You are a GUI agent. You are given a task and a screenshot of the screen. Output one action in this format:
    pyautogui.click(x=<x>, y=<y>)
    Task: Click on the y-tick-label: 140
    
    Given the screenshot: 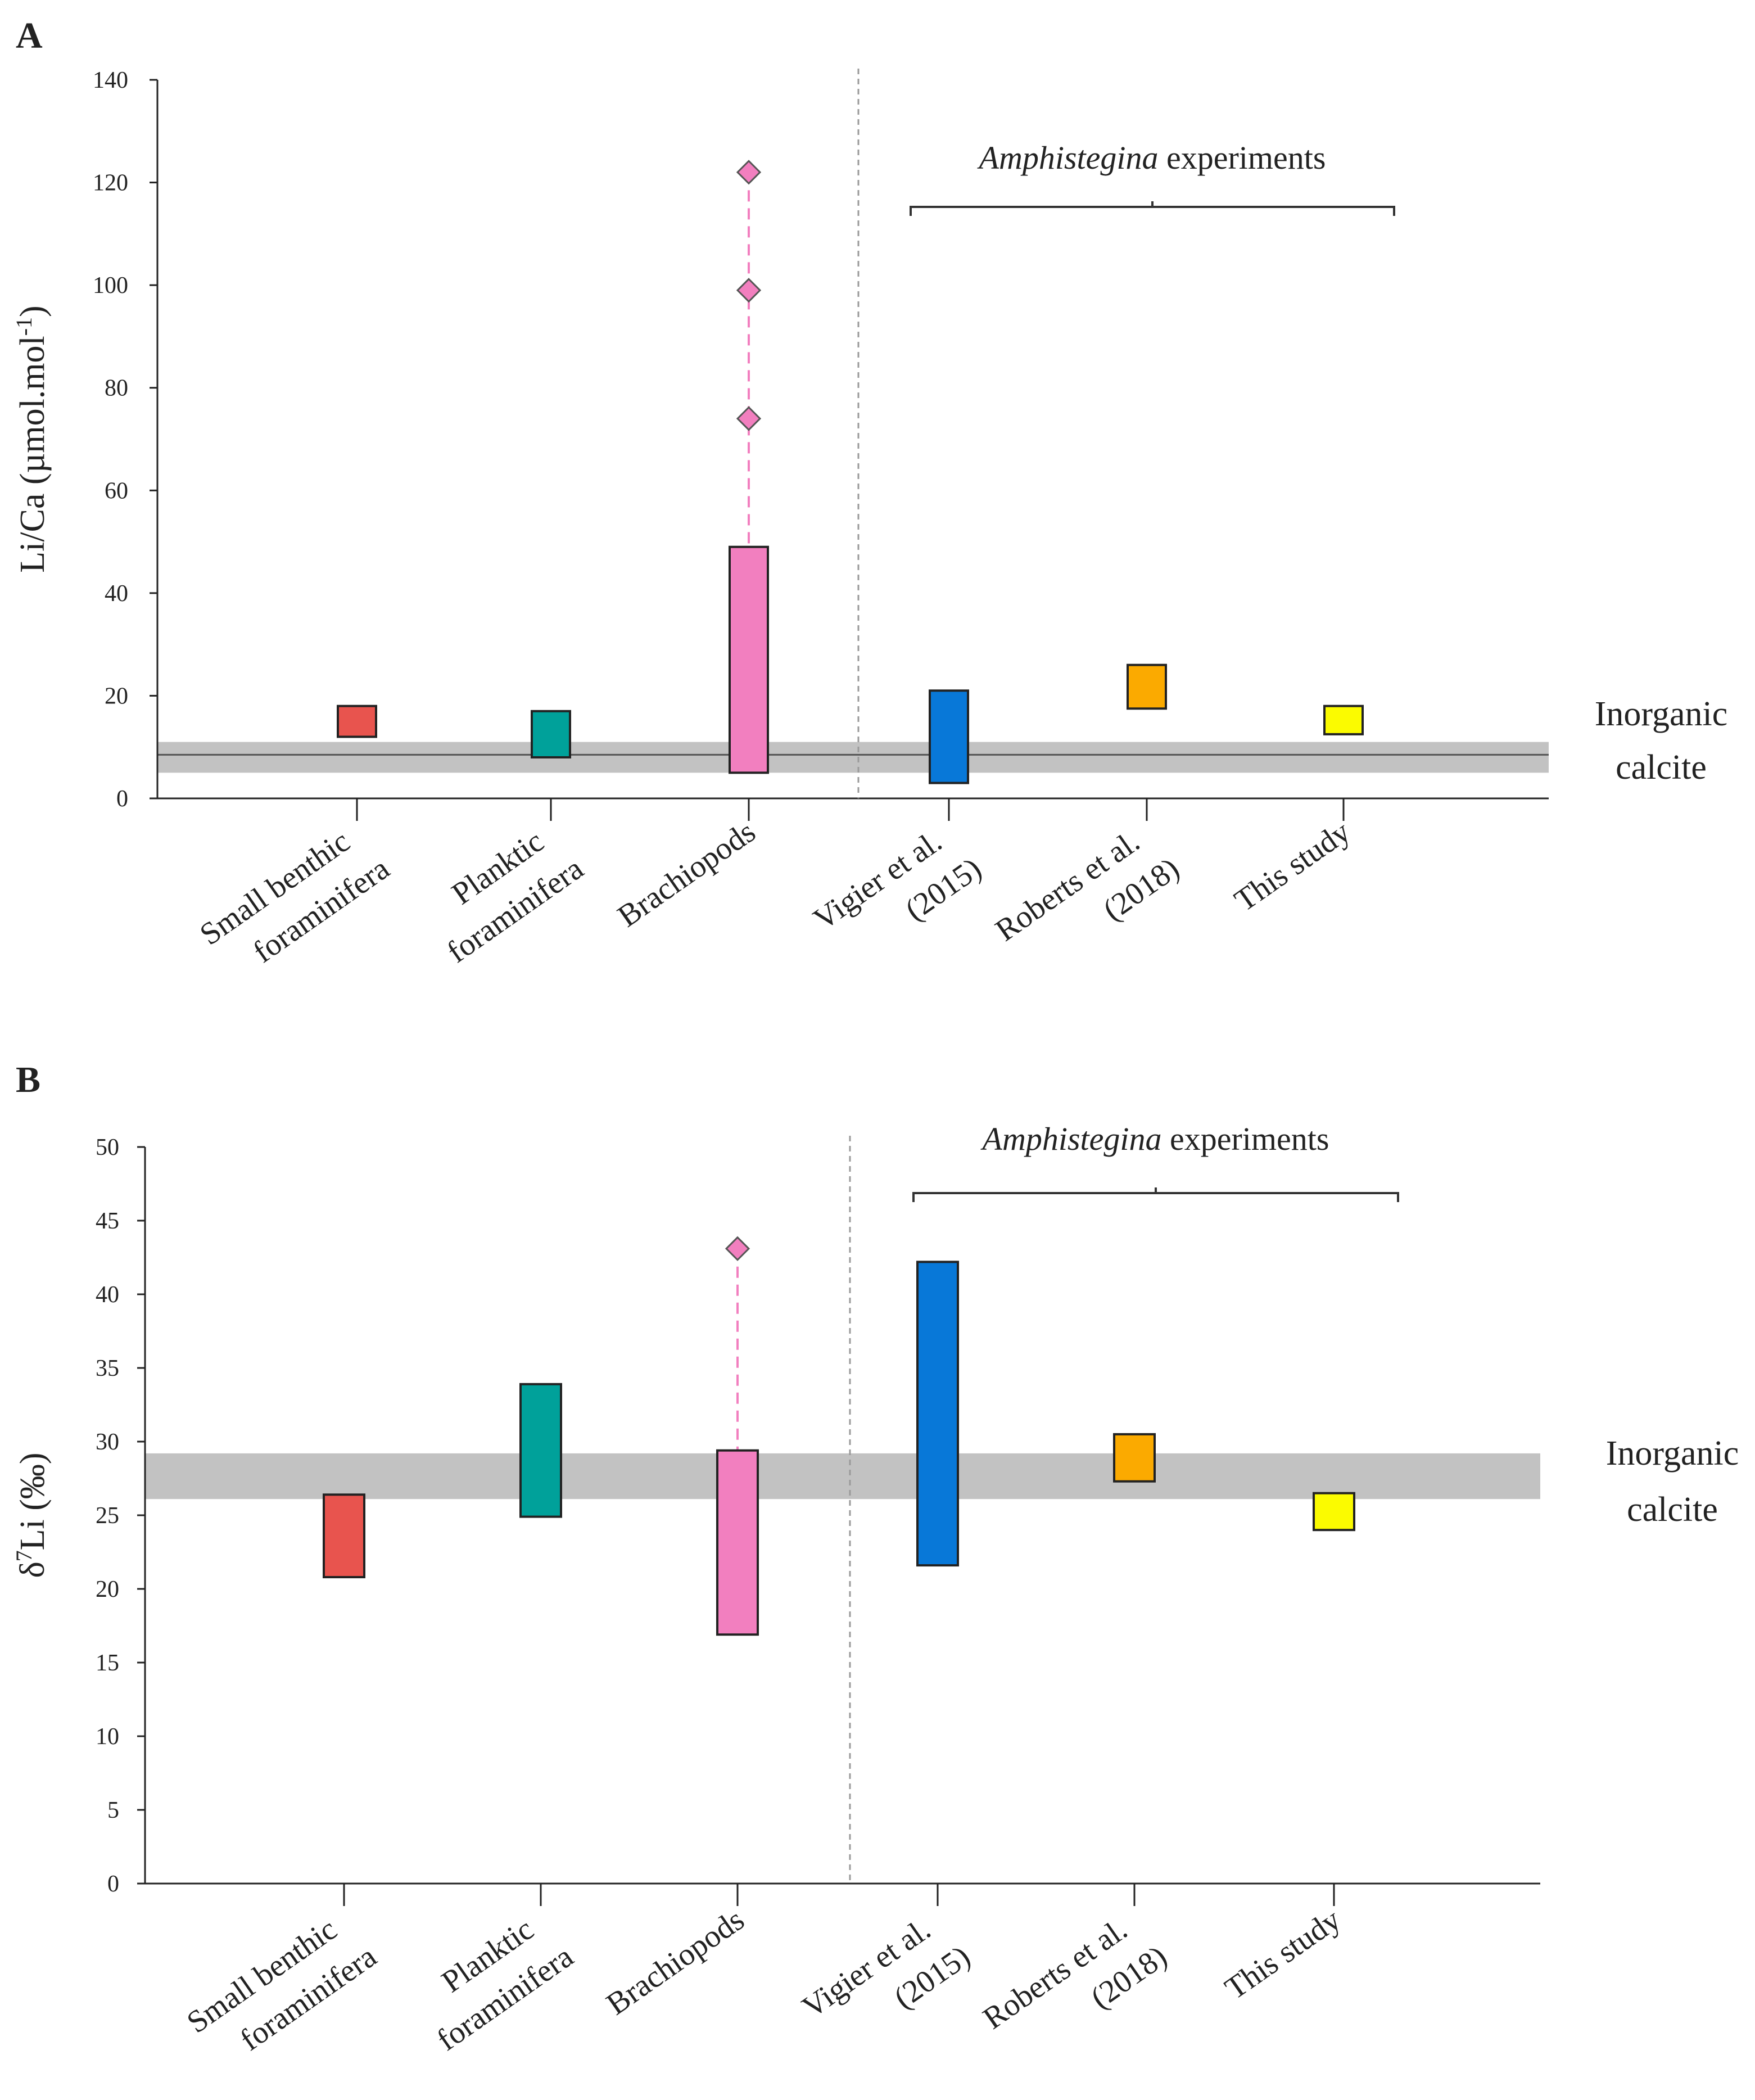 What is the action you would take?
    pyautogui.click(x=110, y=80)
    